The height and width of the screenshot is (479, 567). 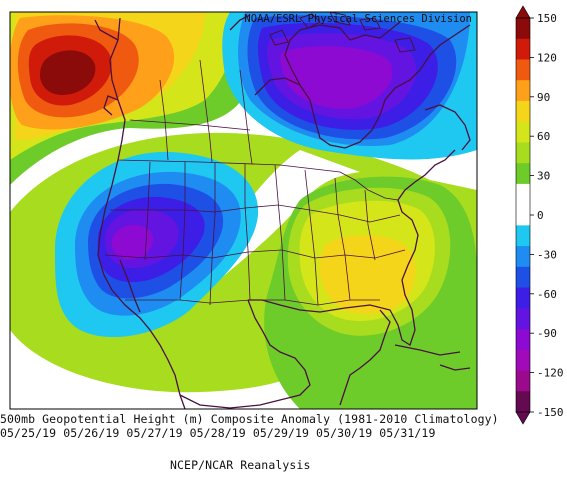 I want to click on colorbar-label: 120, so click(x=547, y=57).